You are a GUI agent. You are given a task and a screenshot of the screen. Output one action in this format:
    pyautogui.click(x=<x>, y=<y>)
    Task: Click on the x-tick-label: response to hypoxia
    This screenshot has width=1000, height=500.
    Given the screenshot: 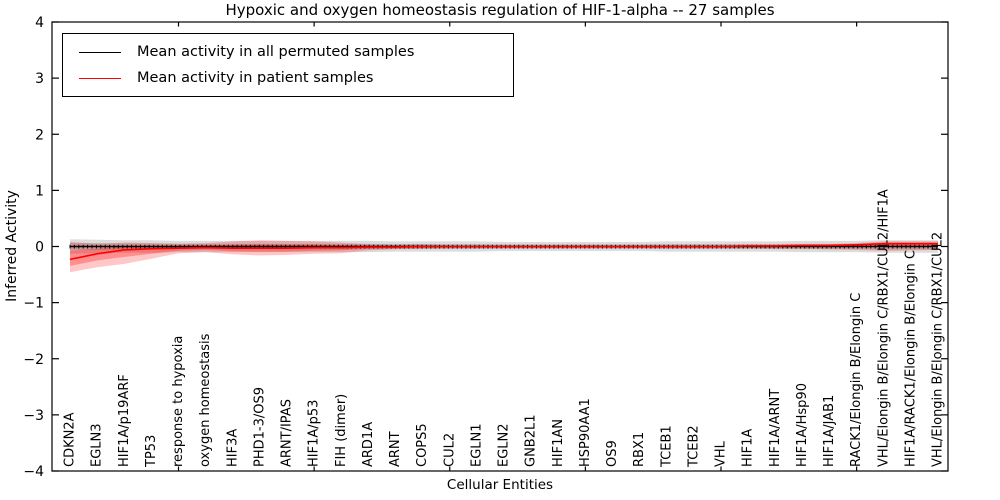 What is the action you would take?
    pyautogui.click(x=178, y=401)
    